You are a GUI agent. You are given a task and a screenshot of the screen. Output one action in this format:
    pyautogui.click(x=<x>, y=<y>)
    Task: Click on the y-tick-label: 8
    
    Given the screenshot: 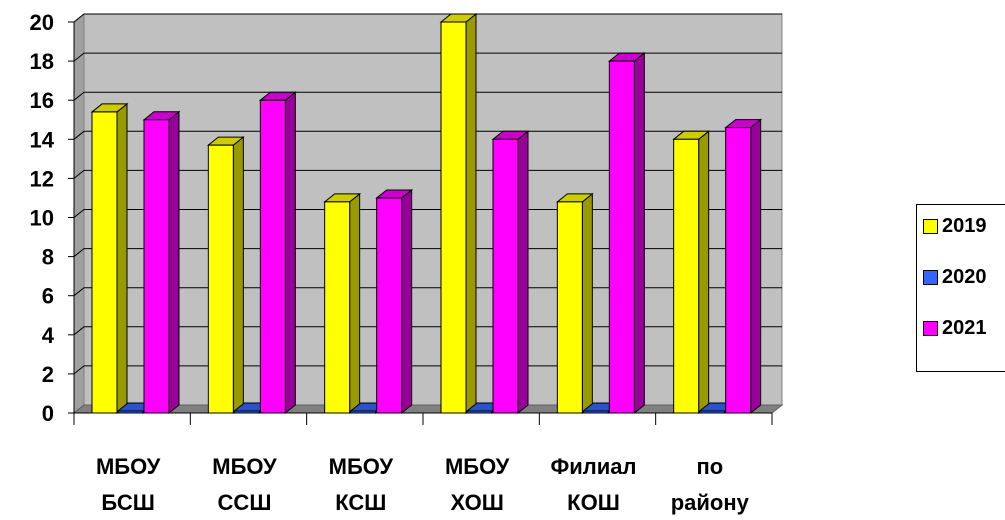 What is the action you would take?
    pyautogui.click(x=48, y=257)
    